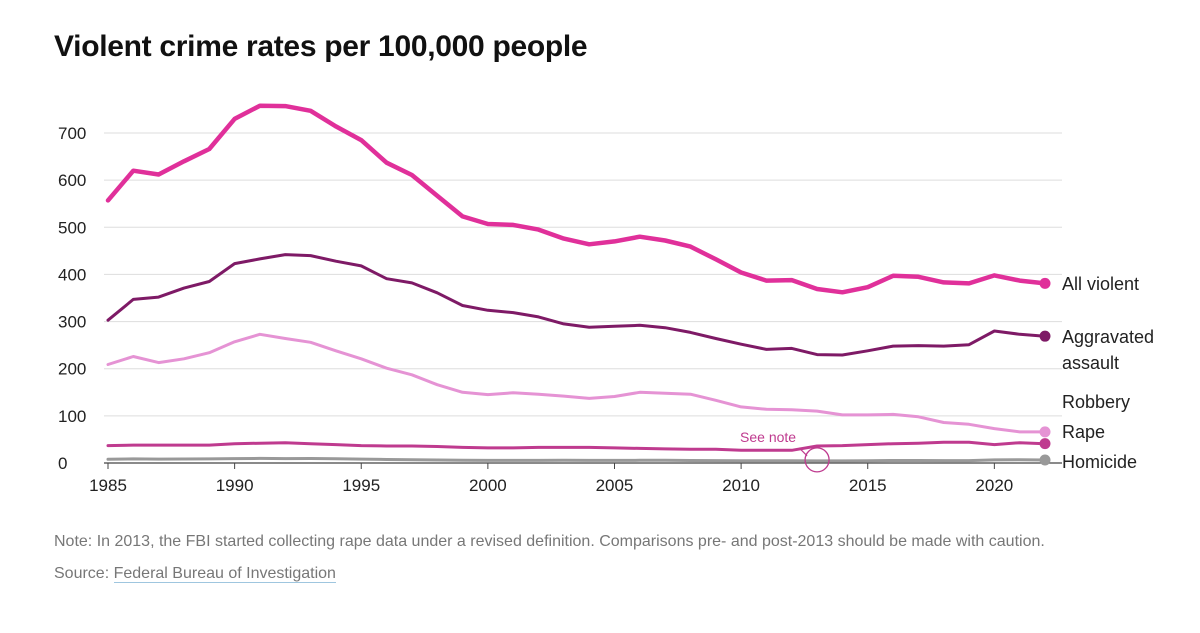  I want to click on x-tick-label-2010: 2010, so click(741, 485).